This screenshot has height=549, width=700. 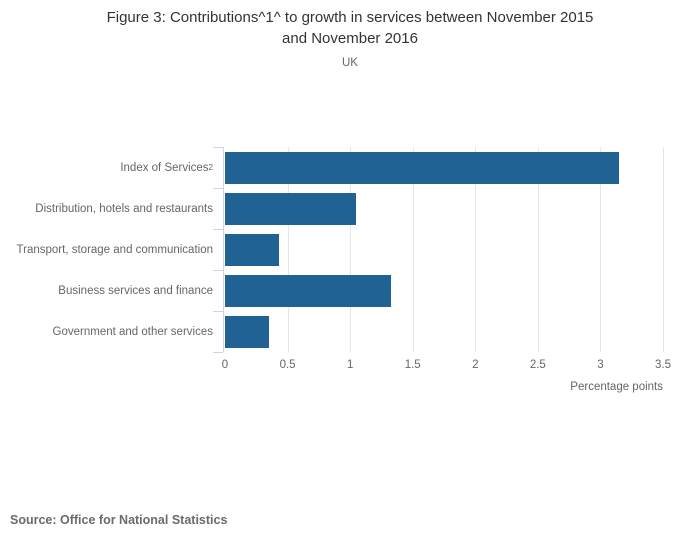 What do you see at coordinates (446, 366) in the screenshot?
I see `x-axis-tick-labels: 0 0.5 1 1.5 2 2.5 3 3.5` at bounding box center [446, 366].